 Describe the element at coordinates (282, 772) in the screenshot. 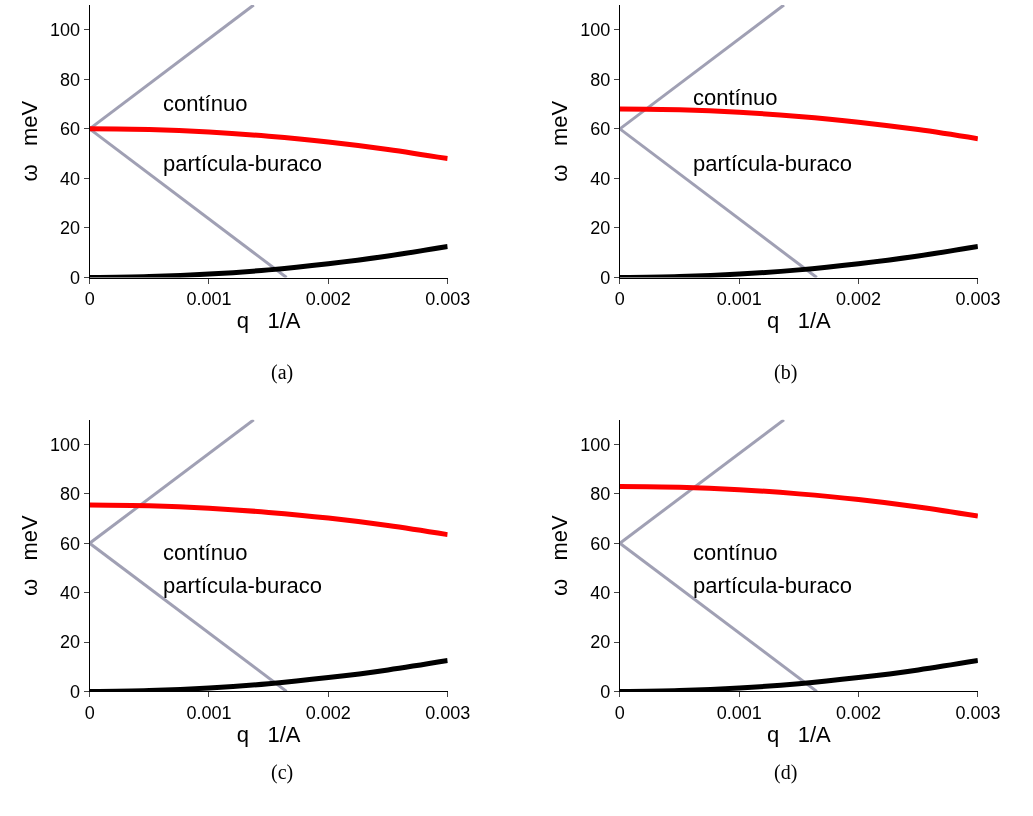

I see `text: (c)` at that location.